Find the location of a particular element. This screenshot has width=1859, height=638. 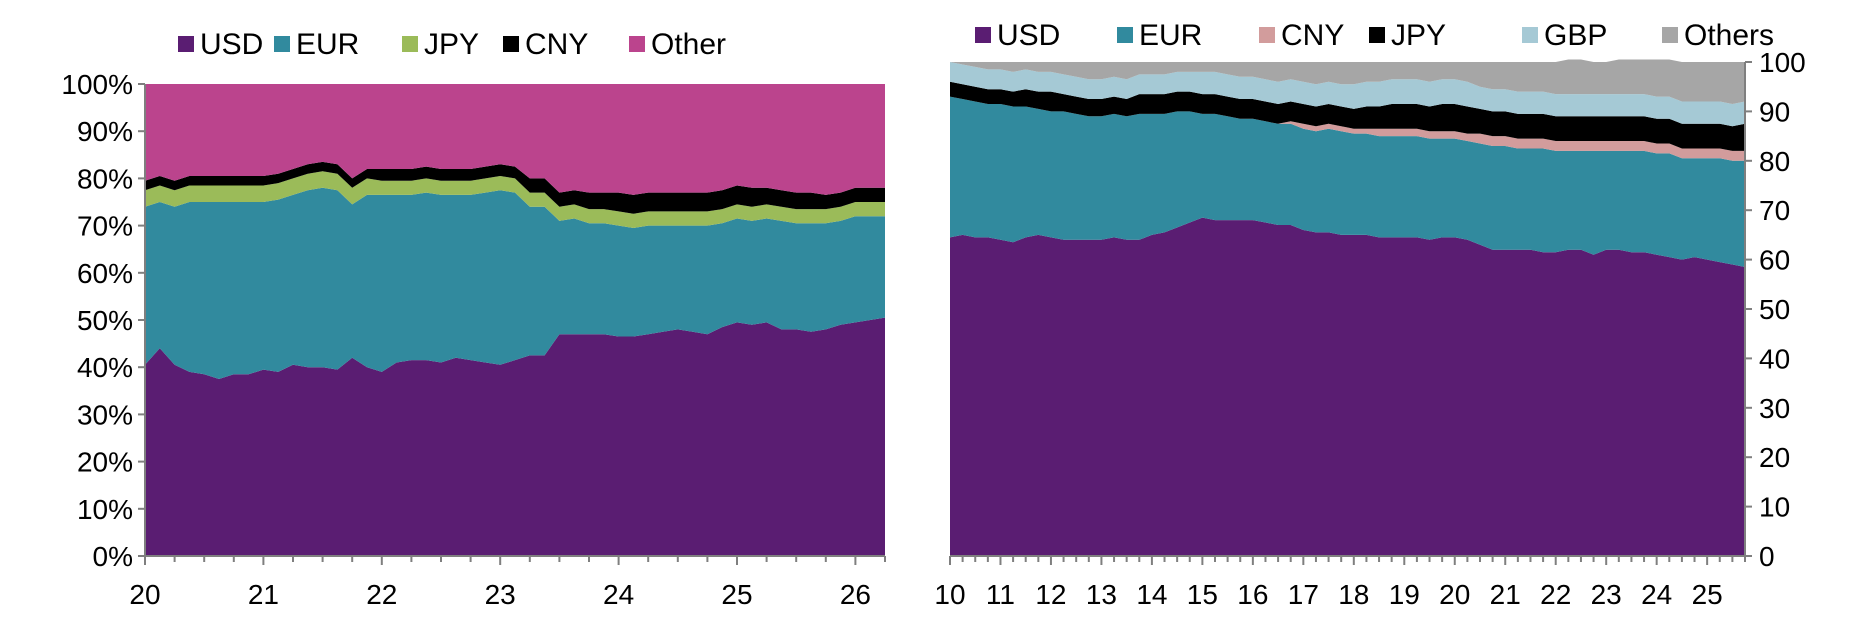

legend-label: GBP is located at coordinates (1575, 35).